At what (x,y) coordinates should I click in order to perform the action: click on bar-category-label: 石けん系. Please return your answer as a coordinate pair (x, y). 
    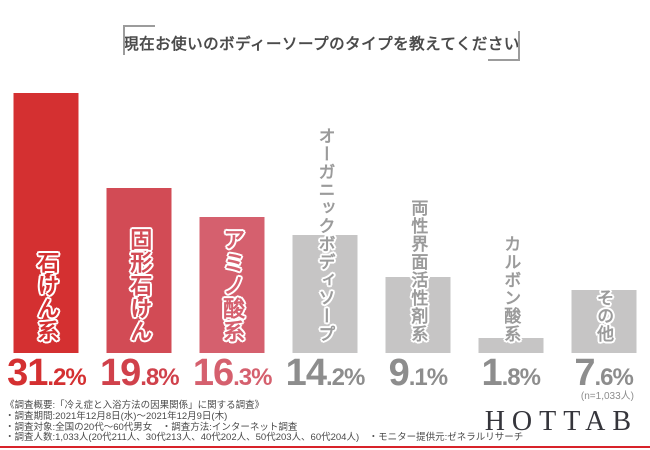
    Looking at the image, I should click on (47, 297).